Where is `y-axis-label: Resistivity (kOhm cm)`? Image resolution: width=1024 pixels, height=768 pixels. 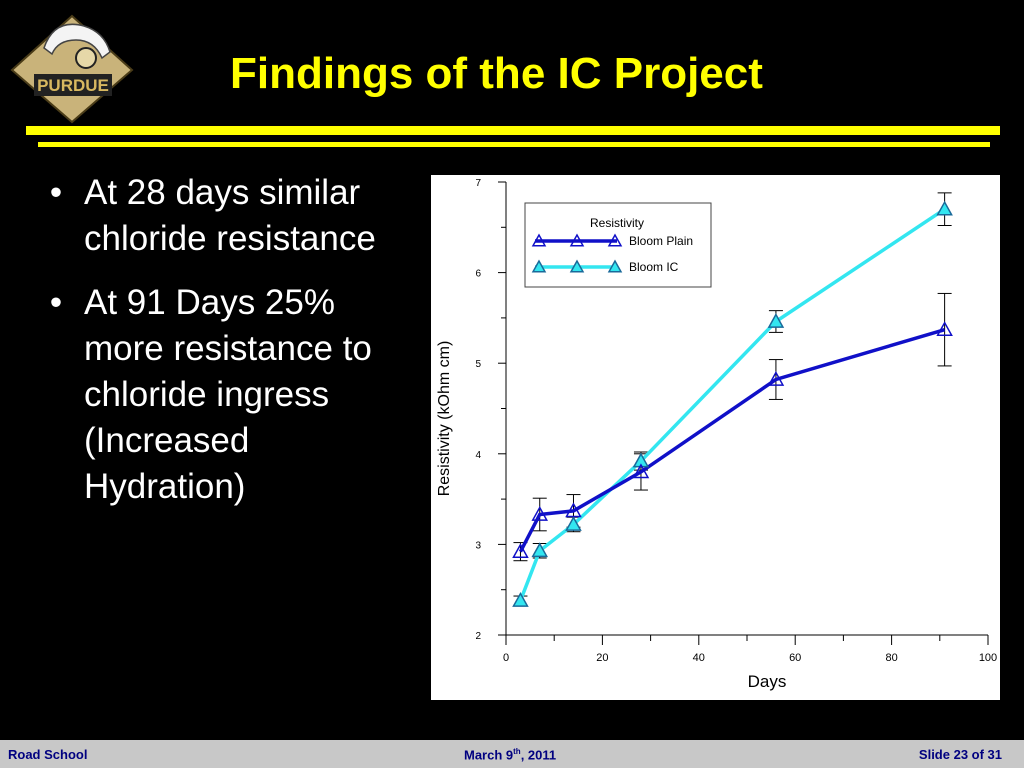 y-axis-label: Resistivity (kOhm cm) is located at coordinates (444, 419).